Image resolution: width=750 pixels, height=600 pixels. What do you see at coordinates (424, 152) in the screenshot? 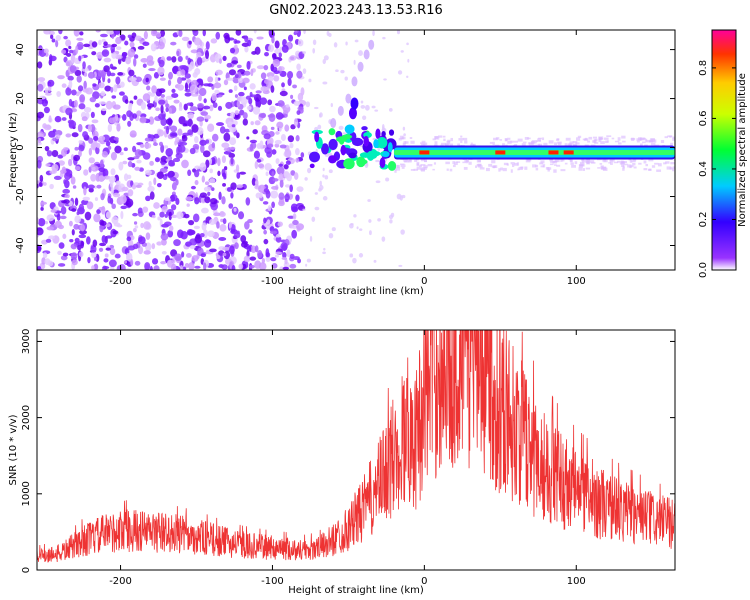
I see `carrier-peak` at bounding box center [424, 152].